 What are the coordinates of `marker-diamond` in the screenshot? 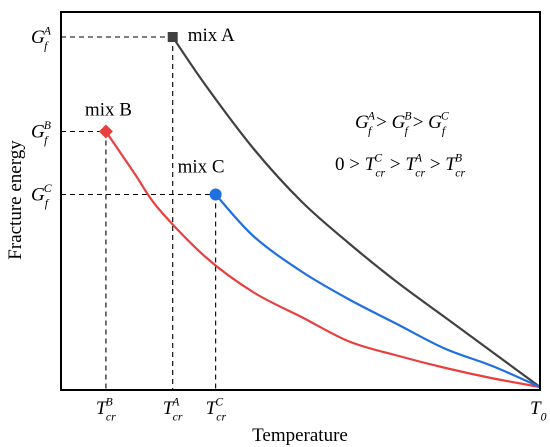 It's located at (105, 131).